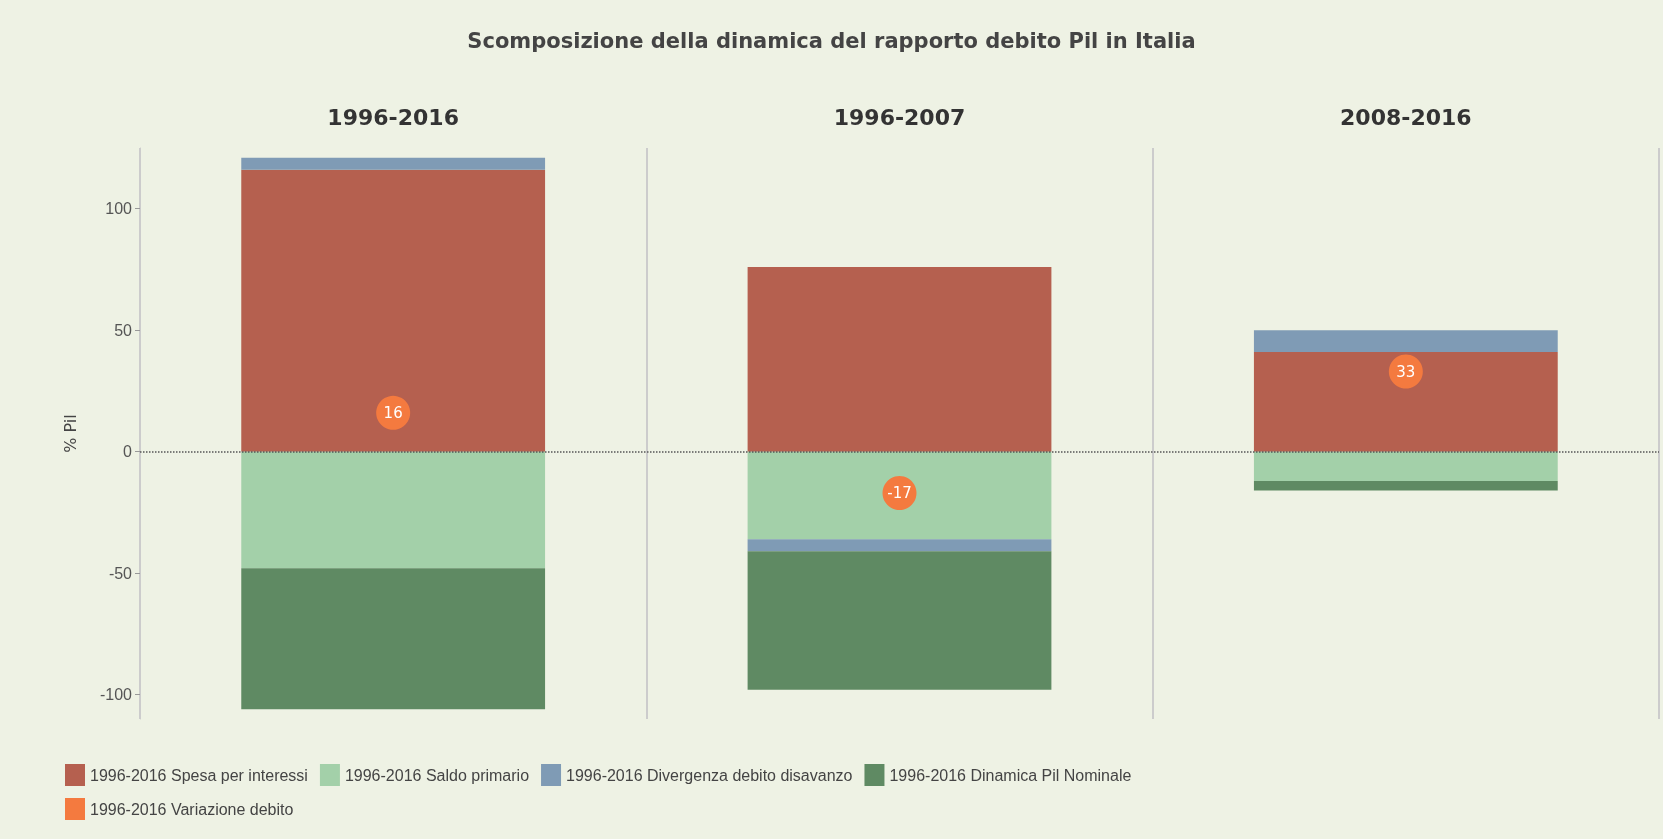 The width and height of the screenshot is (1663, 839). I want to click on legend-label: 1996-2016 Variazione debito, so click(192, 809).